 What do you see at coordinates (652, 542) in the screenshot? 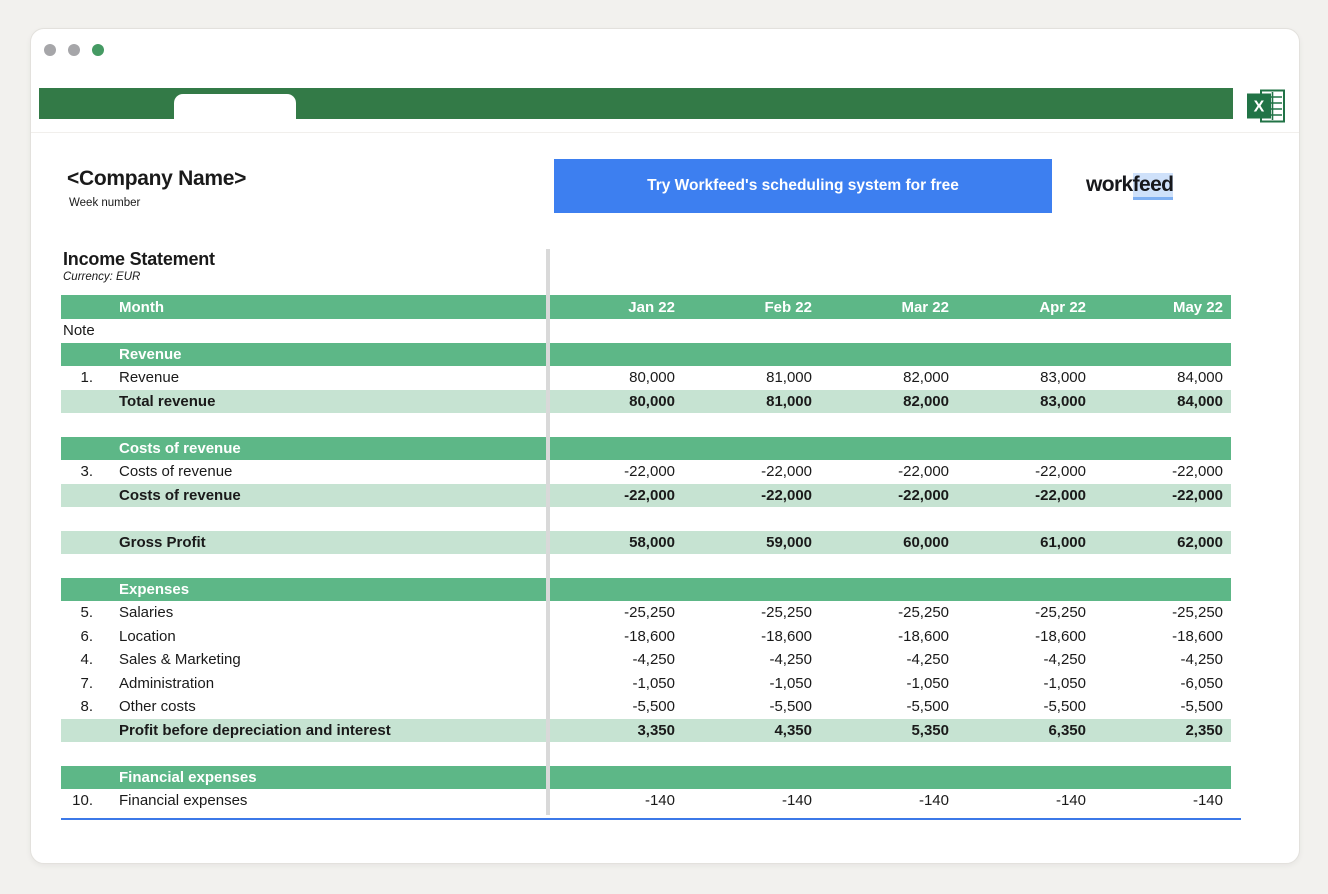
I see `value-cell: 58,000` at bounding box center [652, 542].